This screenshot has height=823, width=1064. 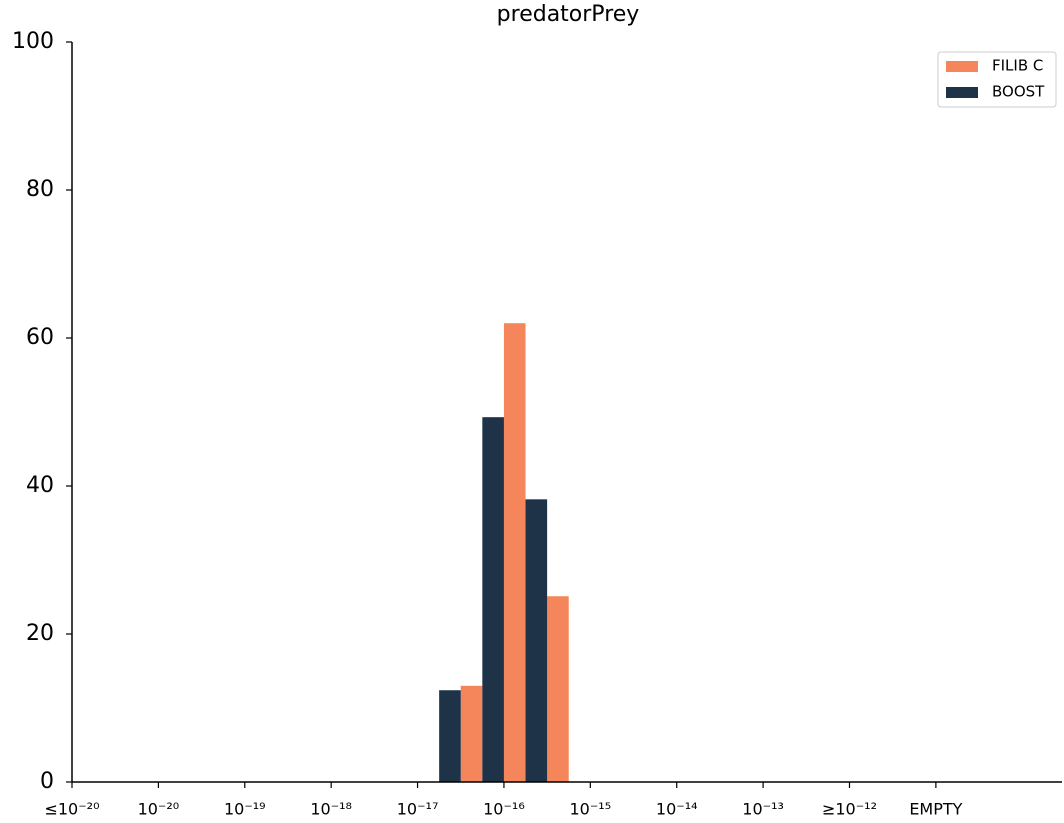 I want to click on x-tick-label: 10⁻¹³, so click(x=763, y=809).